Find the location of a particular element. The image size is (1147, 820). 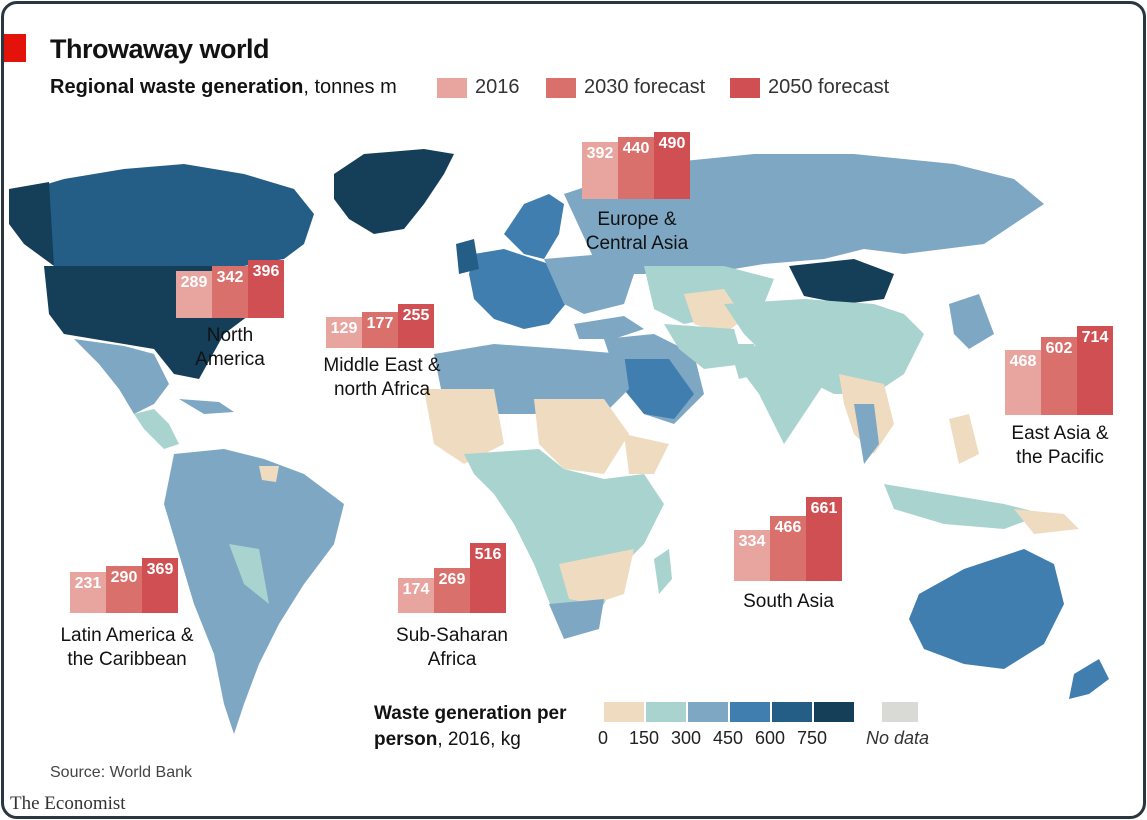

bars-middle-east-north-africa: 129 177 255 is located at coordinates (380, 326).